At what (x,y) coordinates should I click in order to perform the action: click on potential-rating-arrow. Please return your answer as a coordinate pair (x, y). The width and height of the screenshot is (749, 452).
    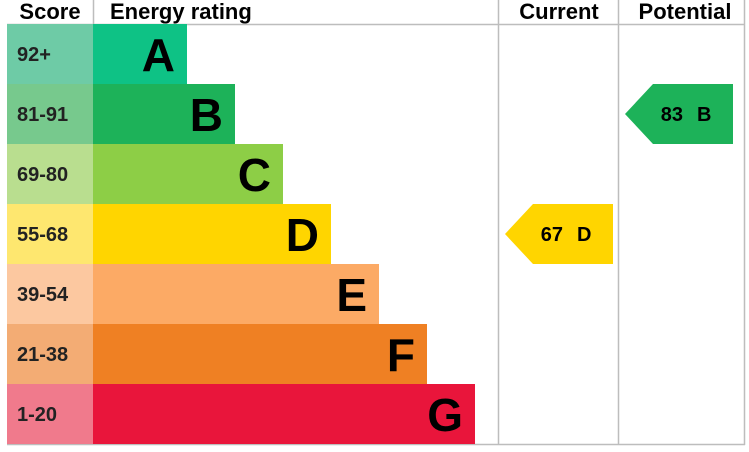
    Looking at the image, I should click on (679, 114).